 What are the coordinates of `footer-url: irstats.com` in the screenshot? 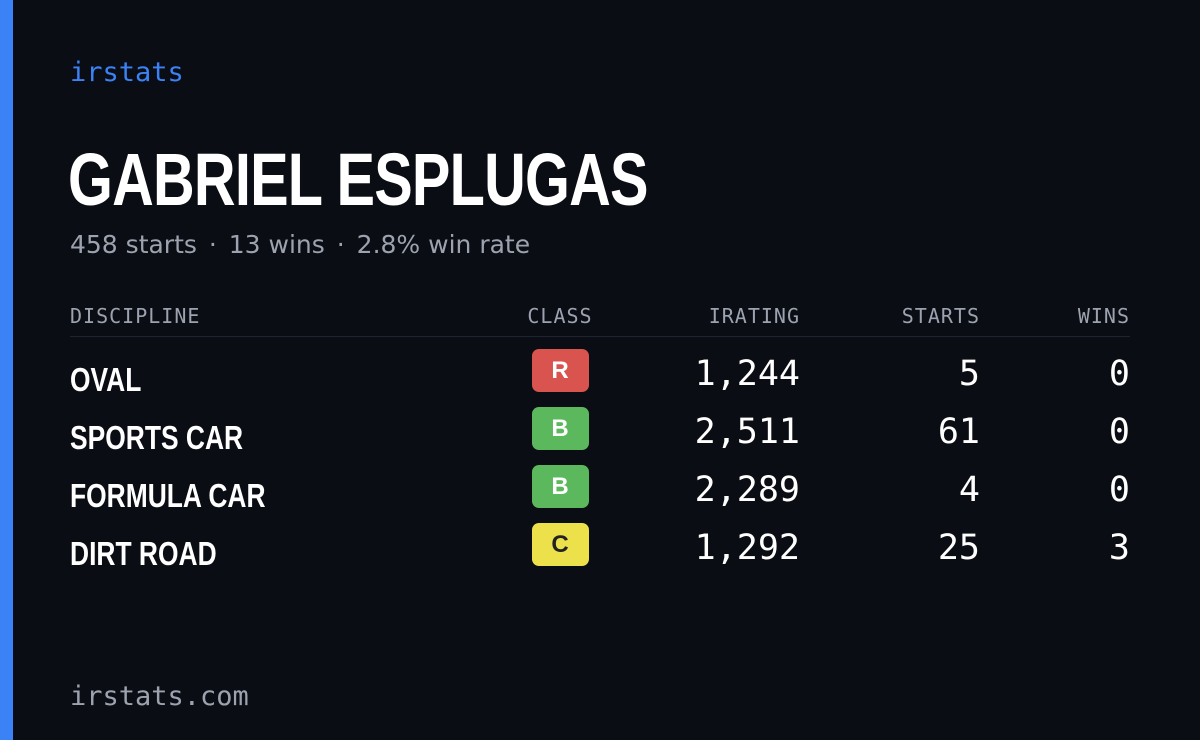 It's located at (159, 696).